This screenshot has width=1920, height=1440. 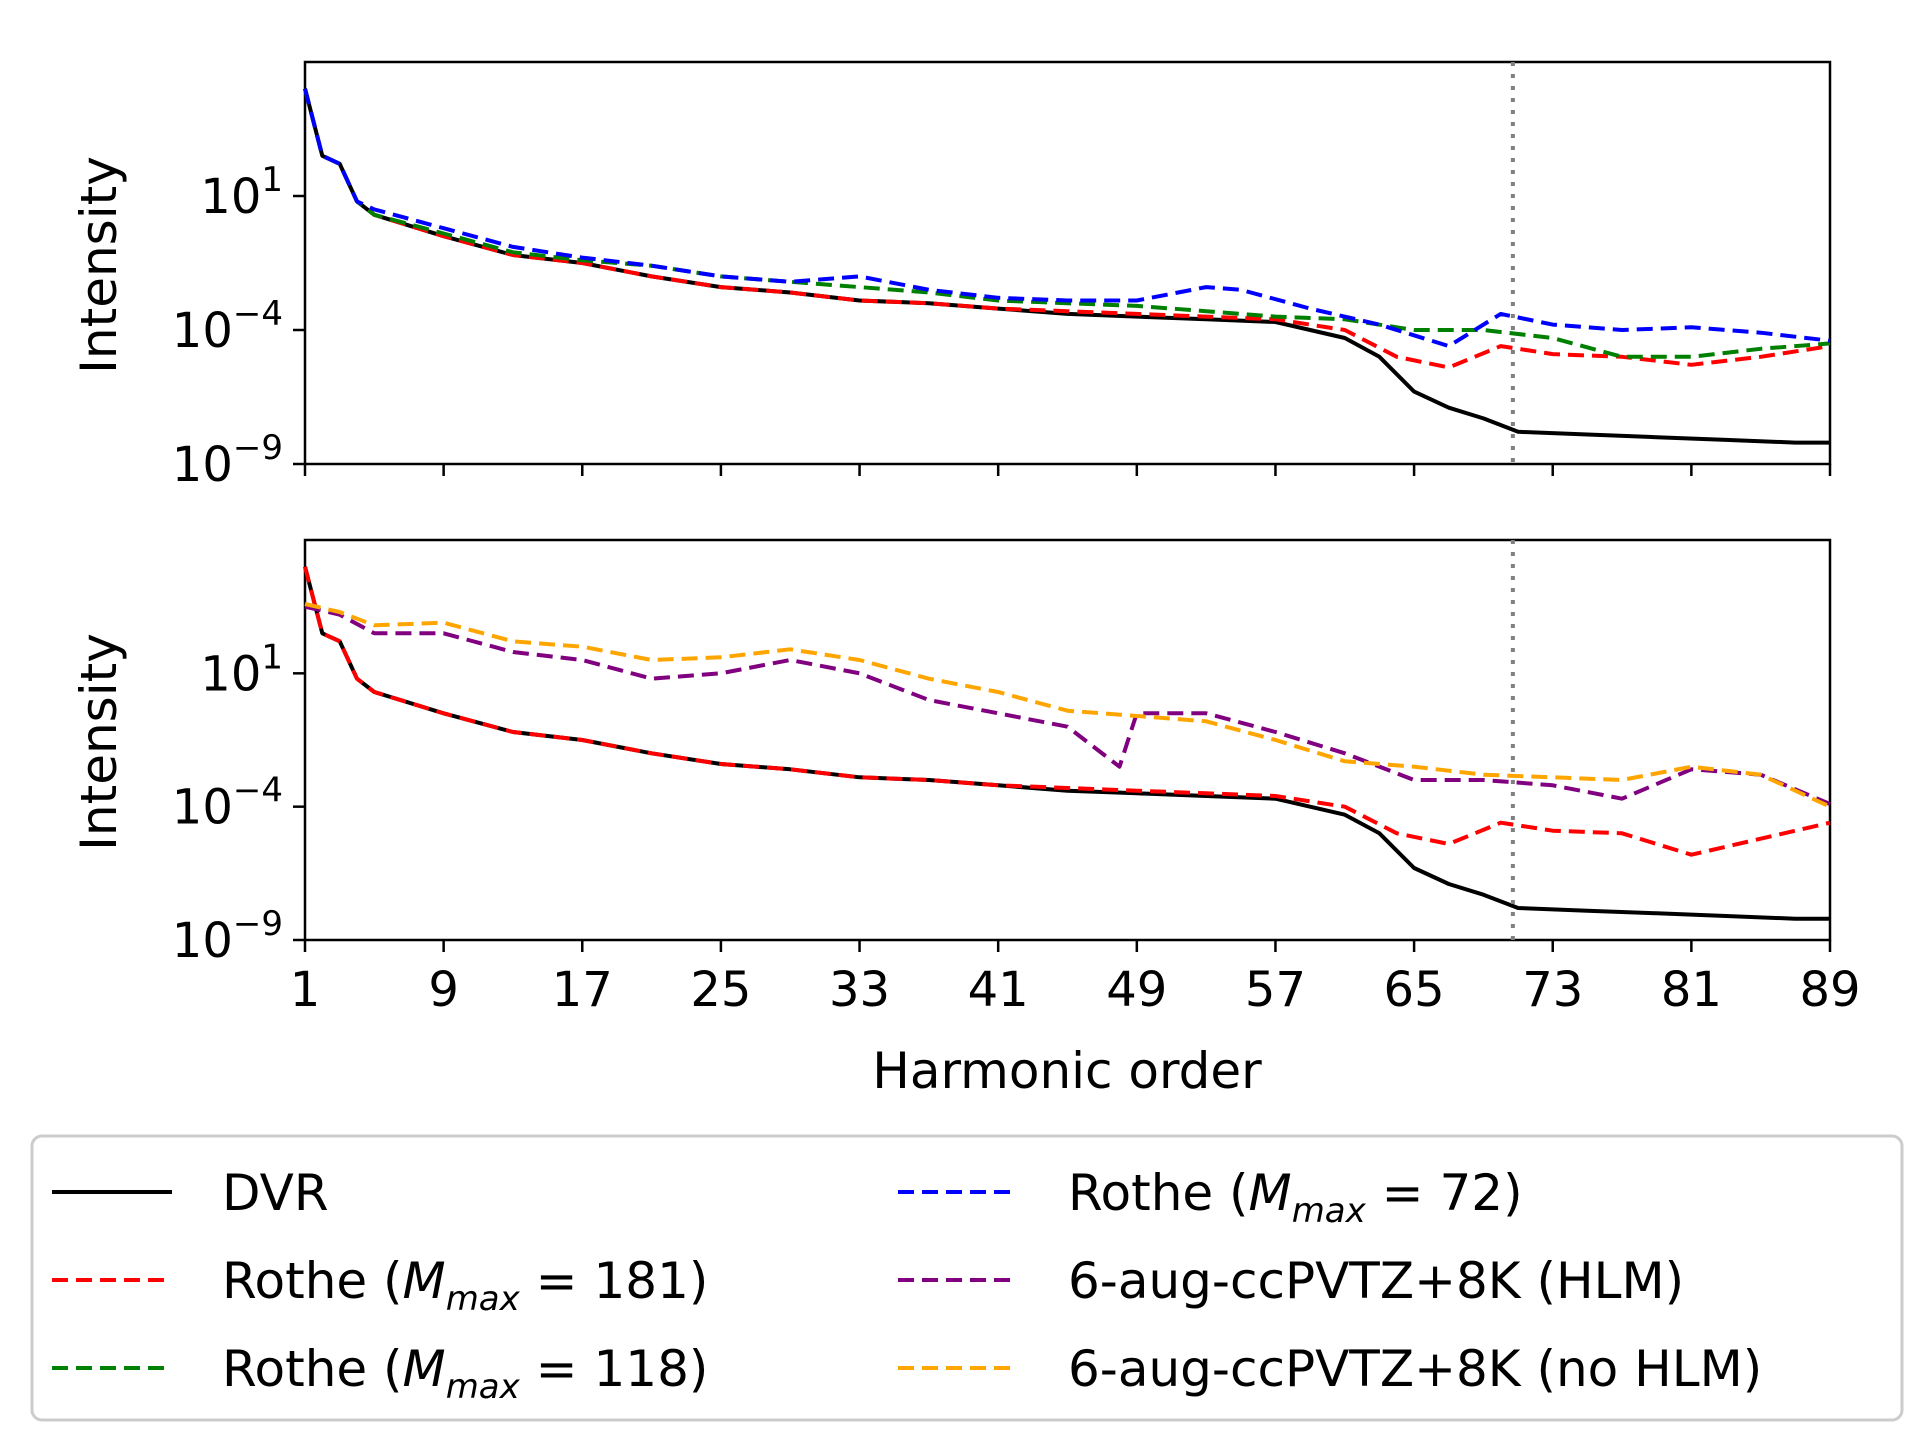 I want to click on x-tick-label: 17, so click(x=582, y=990).